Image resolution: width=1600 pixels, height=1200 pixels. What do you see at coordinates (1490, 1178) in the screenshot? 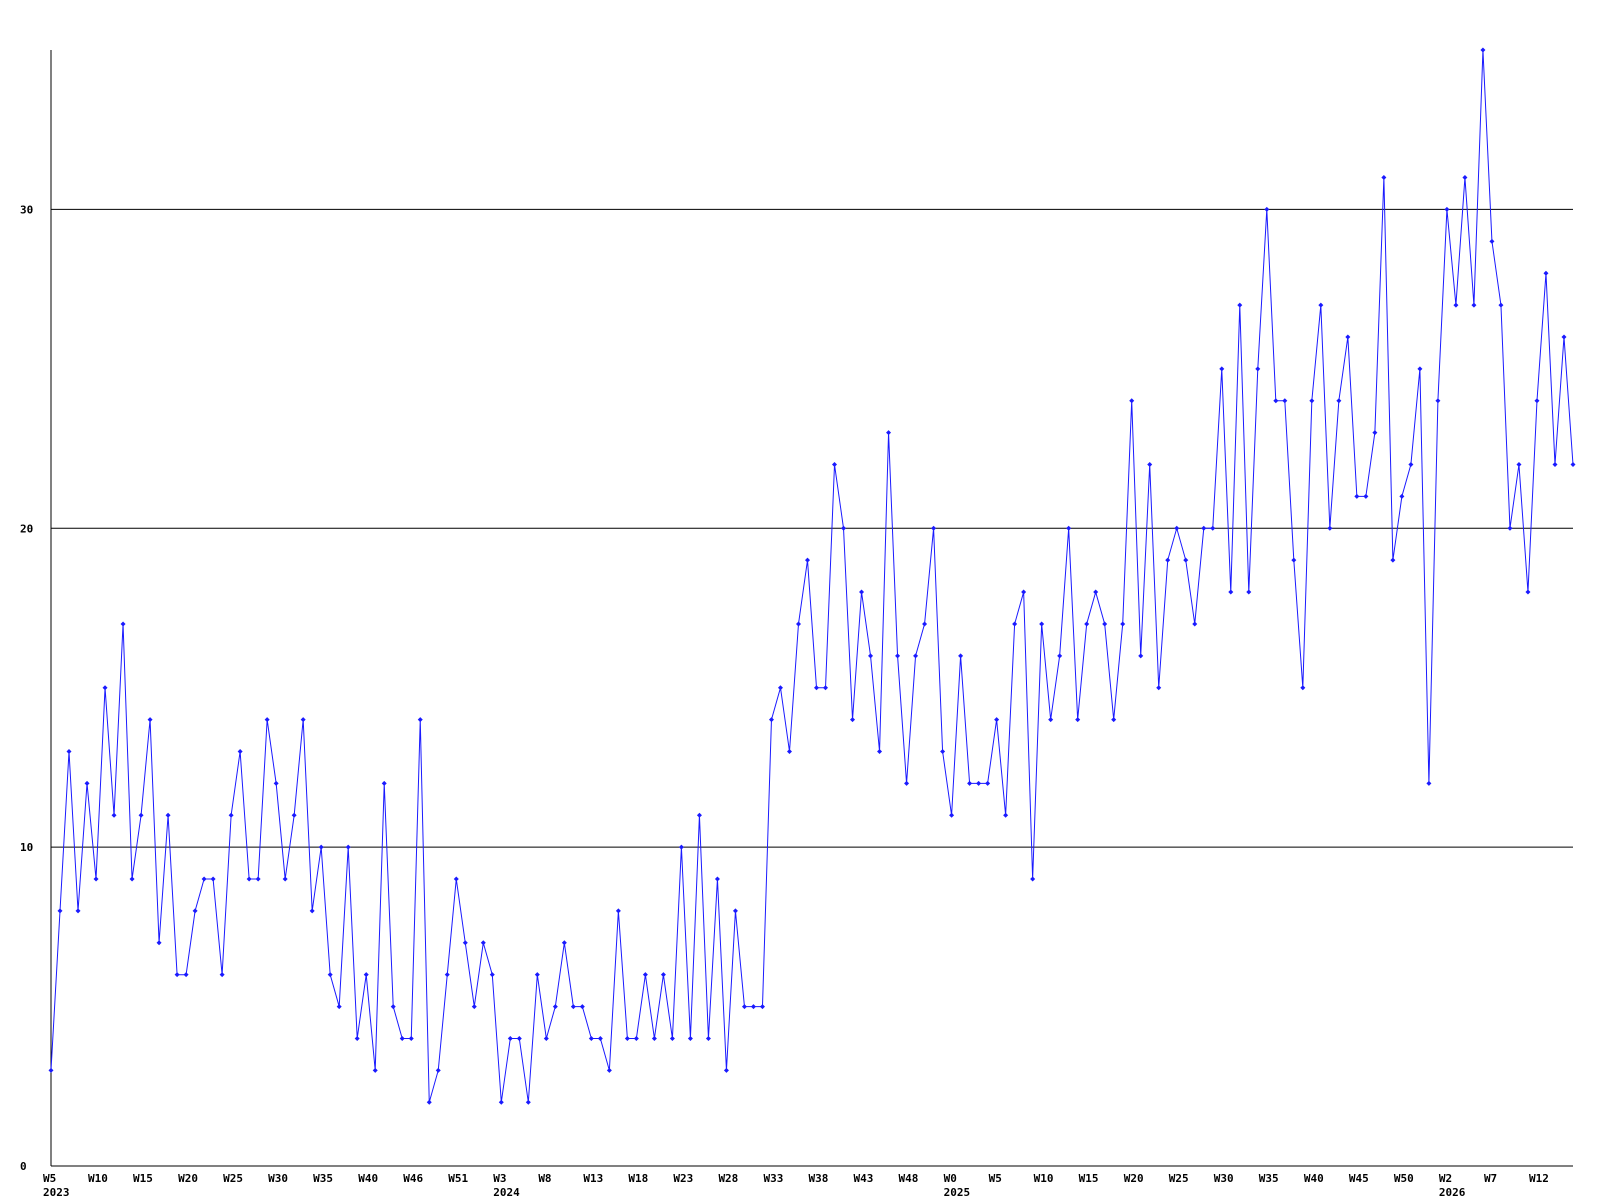
I see `x-tick-label: W7` at bounding box center [1490, 1178].